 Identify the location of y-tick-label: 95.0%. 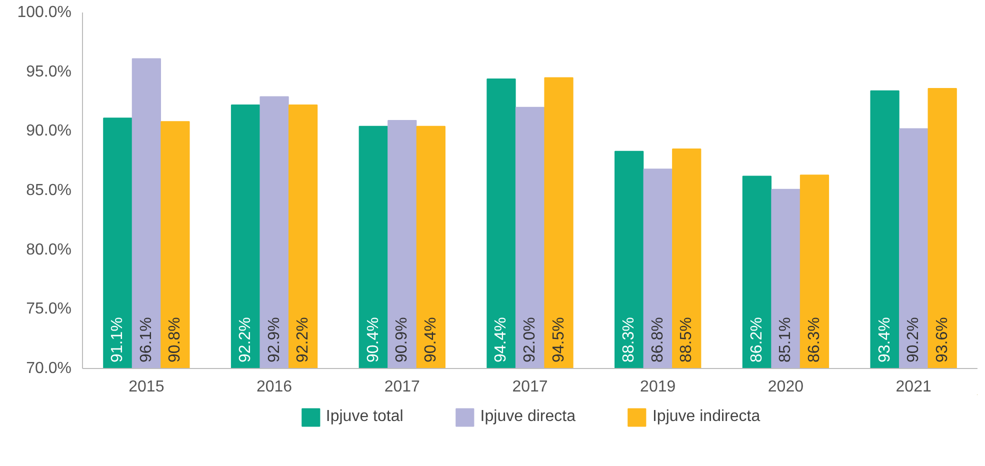
(49, 71).